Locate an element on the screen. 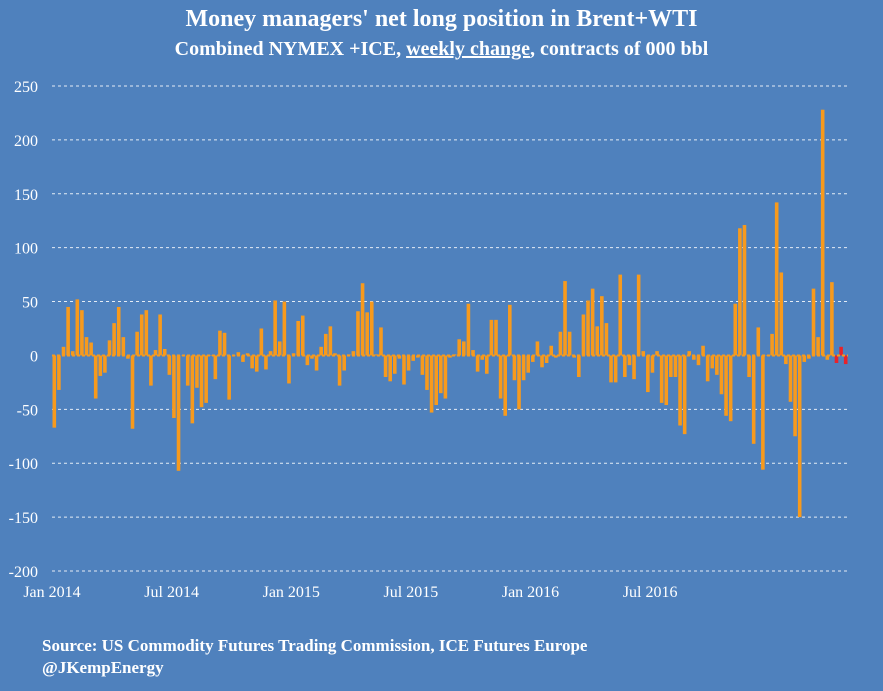  y-tick-label: 200 is located at coordinates (26, 141).